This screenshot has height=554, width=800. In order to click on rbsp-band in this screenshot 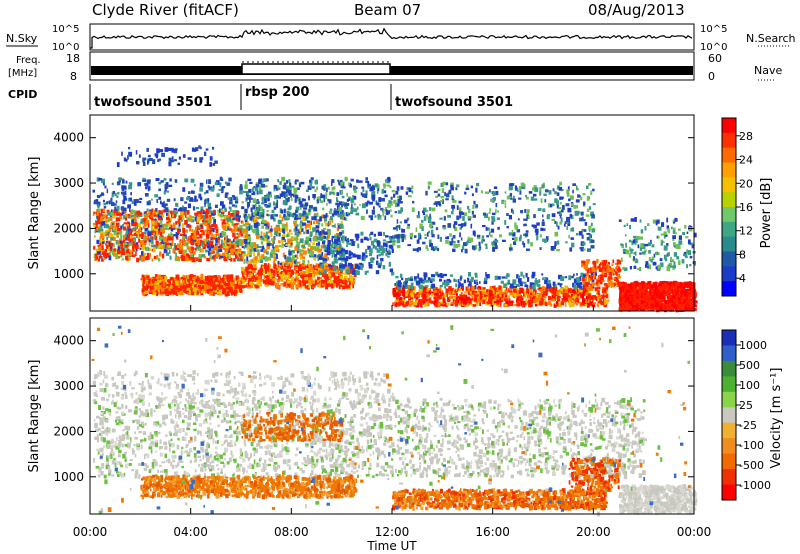, I will do `click(316, 69)`.